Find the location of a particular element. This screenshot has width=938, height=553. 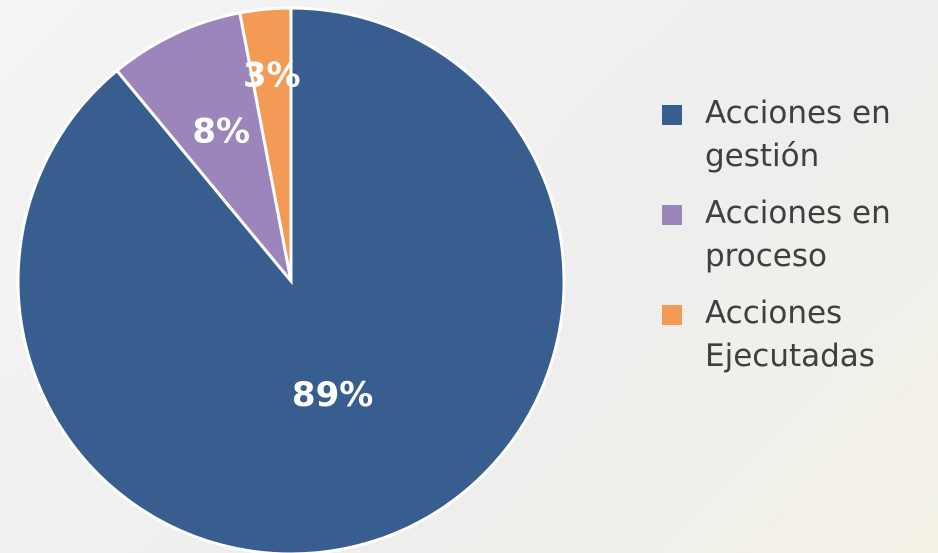

legend-entry: Acciones Ejecutadas is located at coordinates (797, 335).